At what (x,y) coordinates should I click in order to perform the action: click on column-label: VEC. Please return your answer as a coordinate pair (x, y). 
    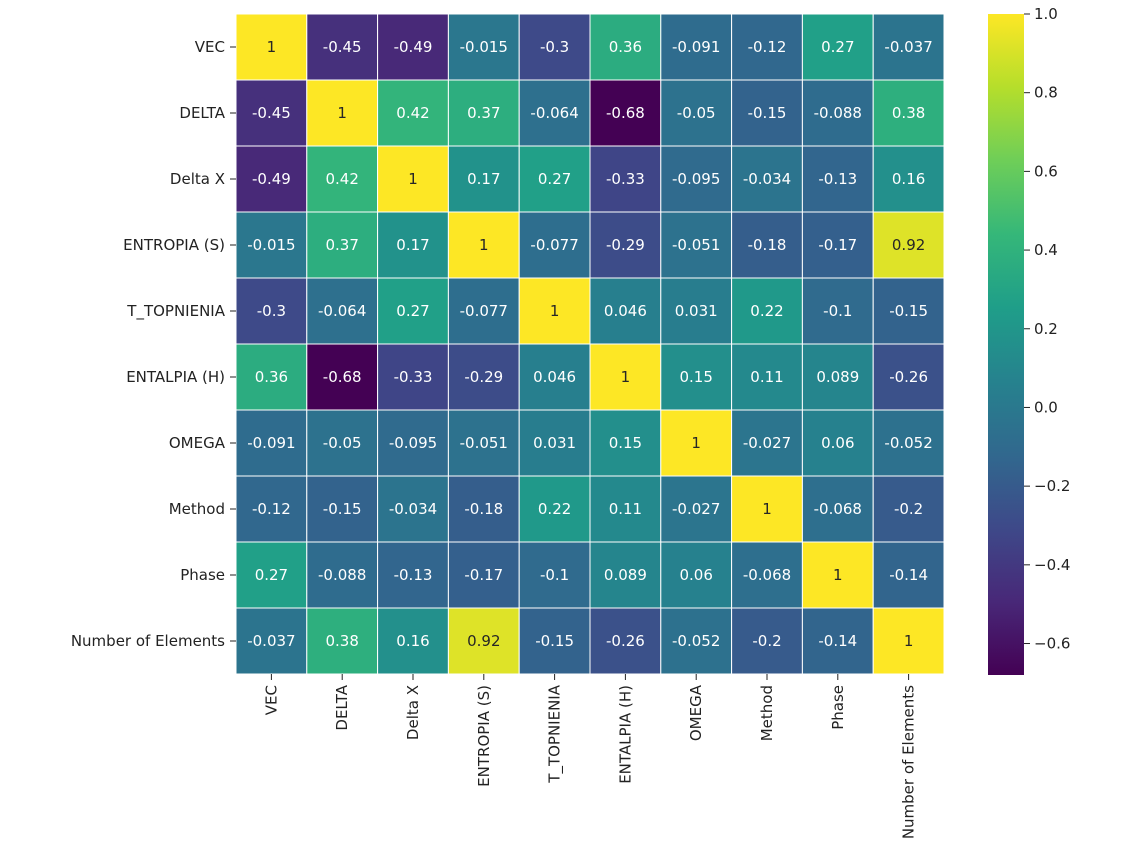
    Looking at the image, I should click on (271, 700).